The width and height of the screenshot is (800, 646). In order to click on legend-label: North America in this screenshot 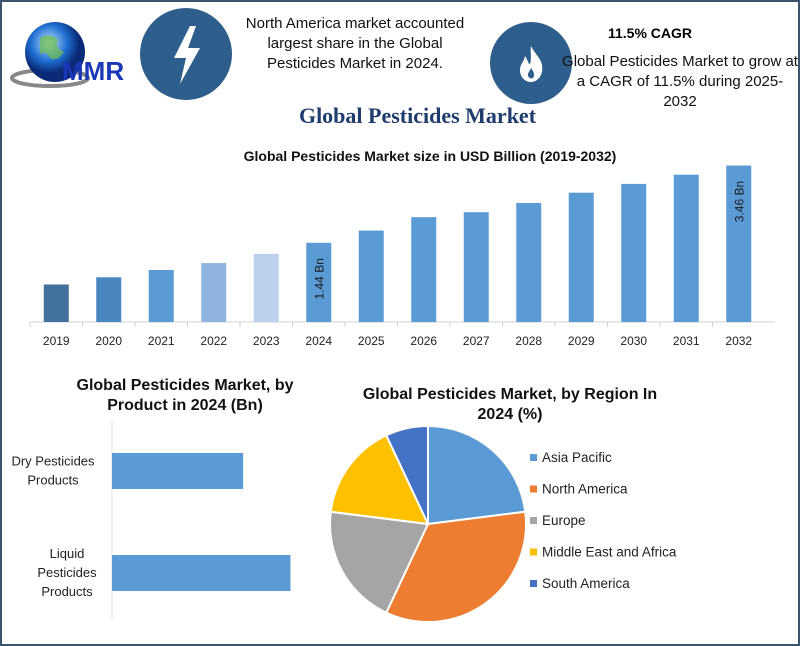, I will do `click(585, 489)`.